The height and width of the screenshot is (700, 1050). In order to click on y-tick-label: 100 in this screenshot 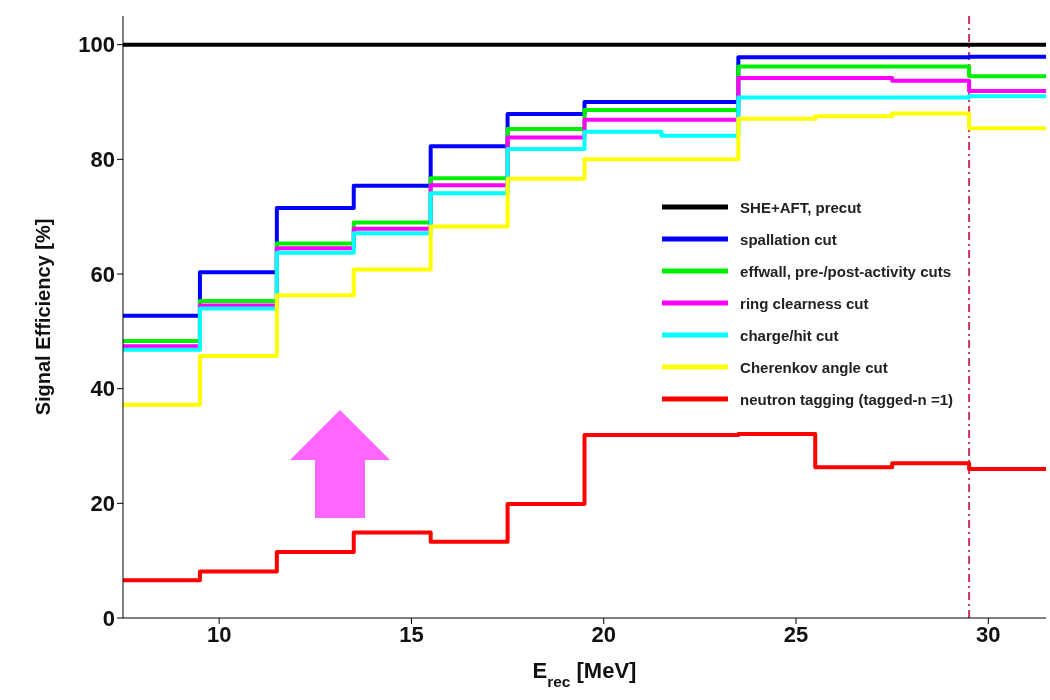, I will do `click(96, 45)`.